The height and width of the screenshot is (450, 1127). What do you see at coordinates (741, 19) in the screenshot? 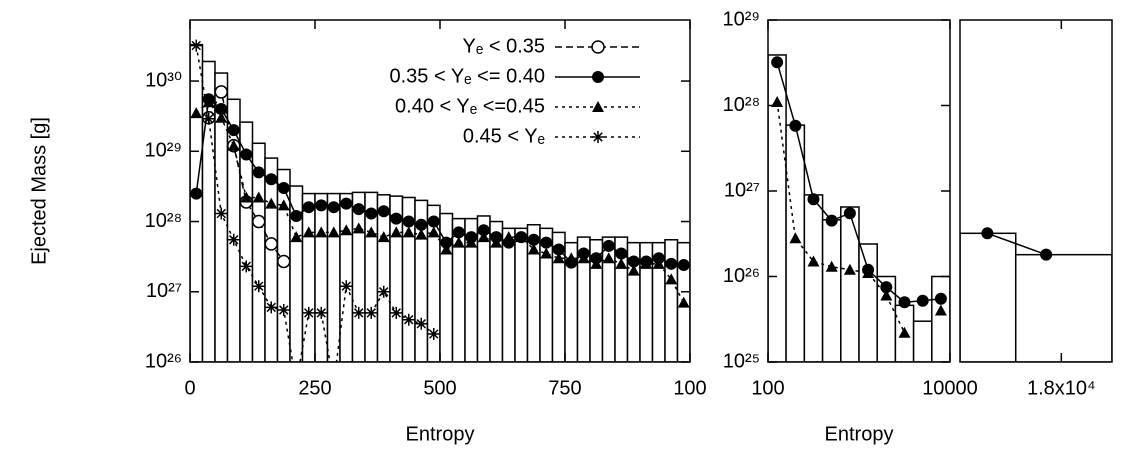
I see `y-tick-label: 10²⁹` at bounding box center [741, 19].